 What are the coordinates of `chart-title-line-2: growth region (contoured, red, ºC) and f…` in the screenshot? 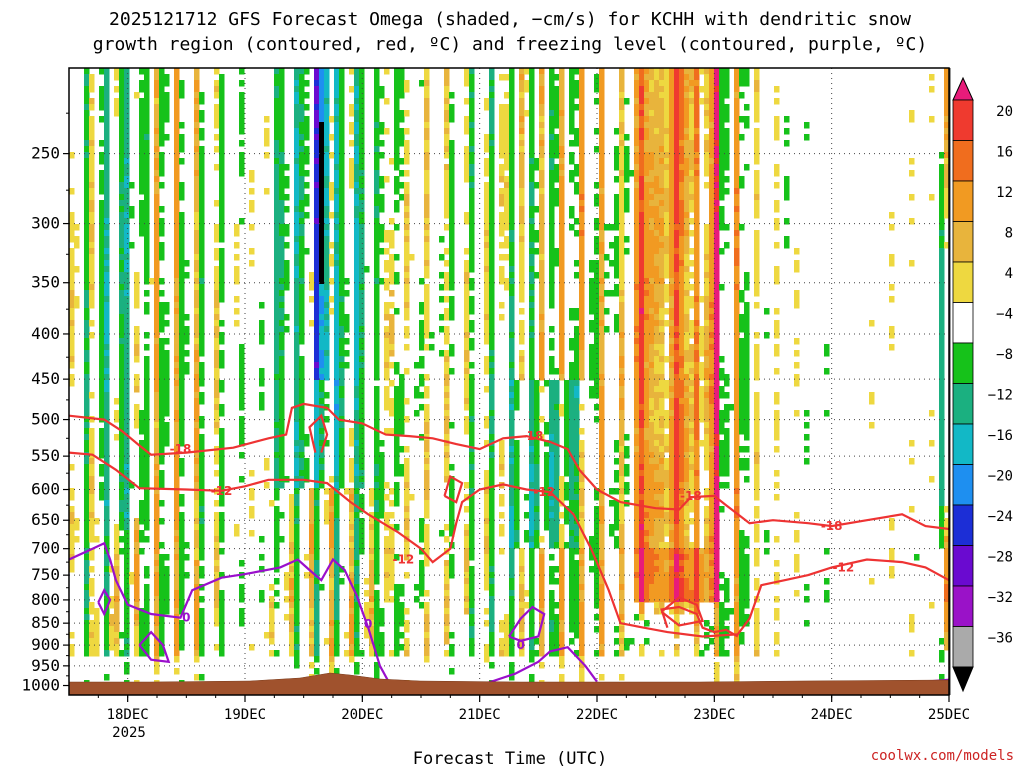 It's located at (510, 44).